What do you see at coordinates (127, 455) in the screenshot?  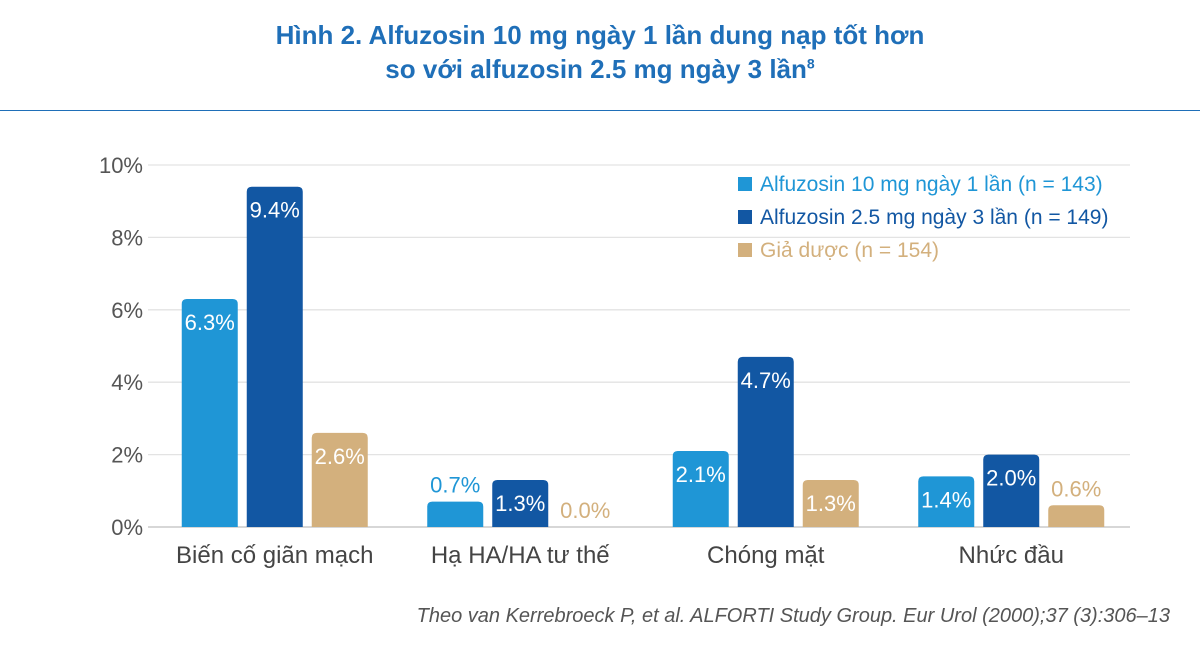 I see `y-tick-label: 2%` at bounding box center [127, 455].